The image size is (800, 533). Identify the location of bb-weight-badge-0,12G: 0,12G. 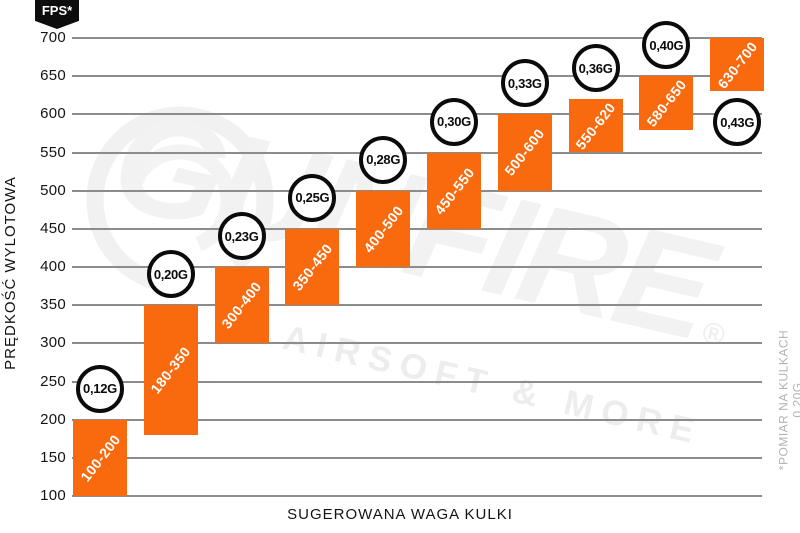
(100, 388).